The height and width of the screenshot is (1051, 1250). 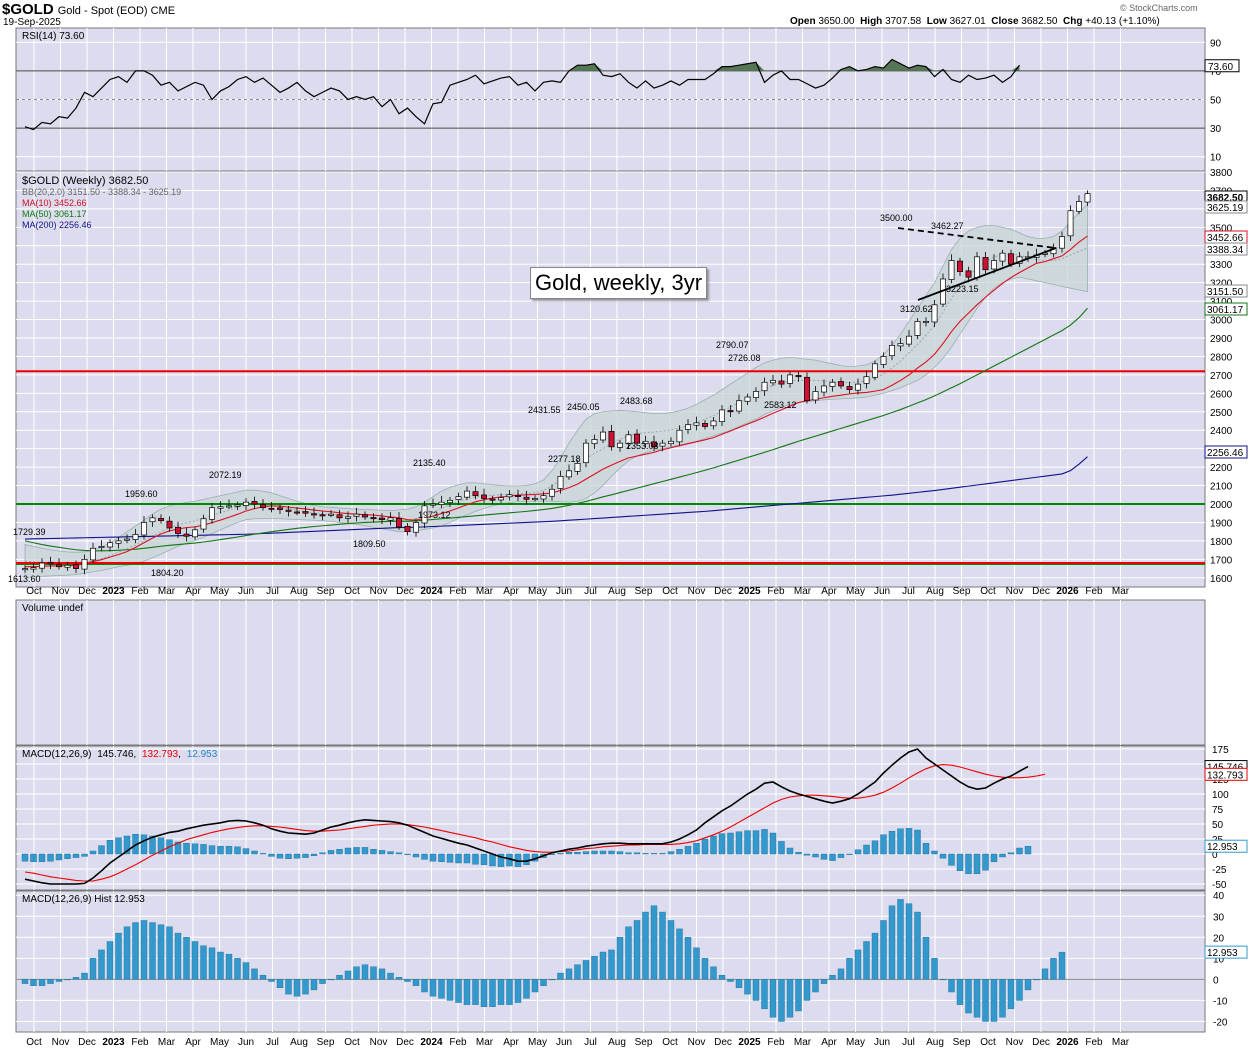 I want to click on triangle-pattern, so click(x=977, y=264).